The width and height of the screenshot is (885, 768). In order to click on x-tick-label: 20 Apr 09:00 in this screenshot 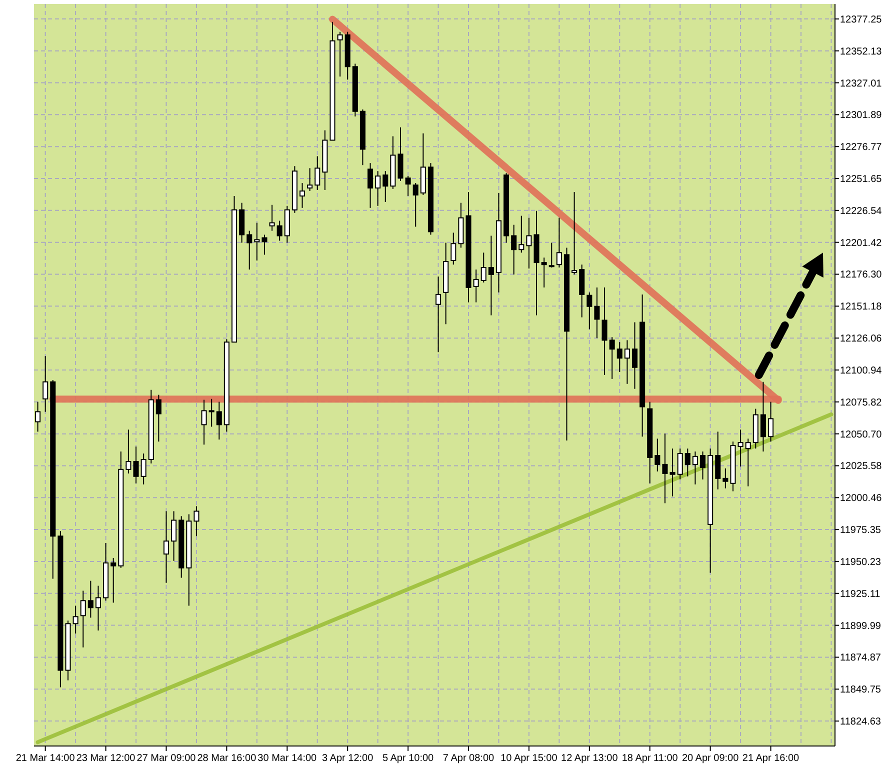, I will do `click(711, 758)`.